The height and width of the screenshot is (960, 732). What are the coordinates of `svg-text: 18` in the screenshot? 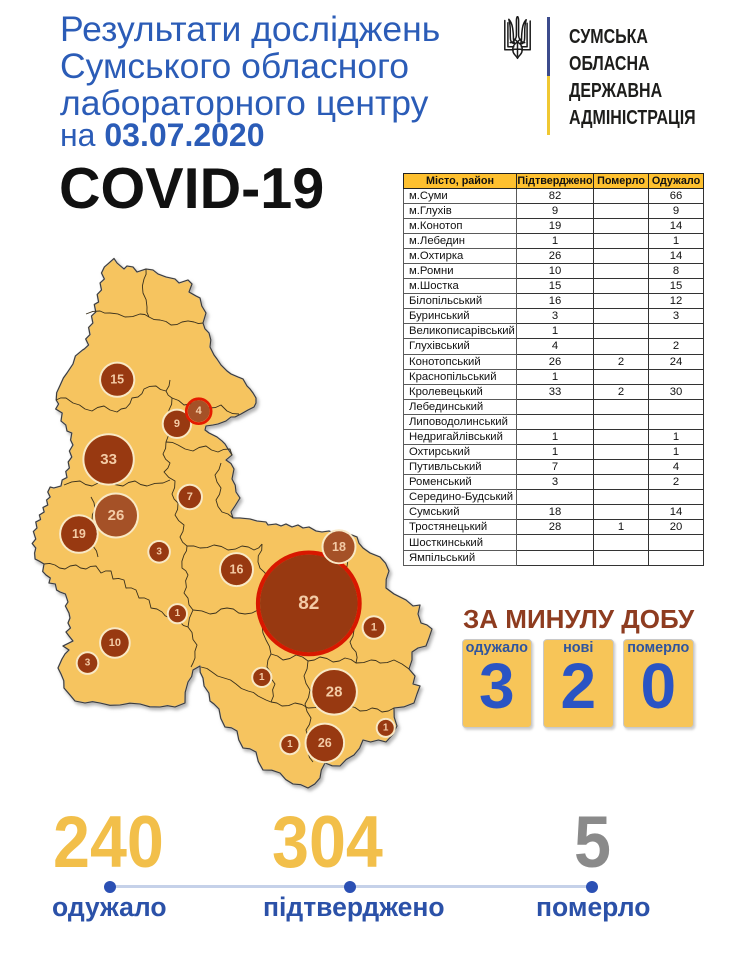 It's located at (339, 547).